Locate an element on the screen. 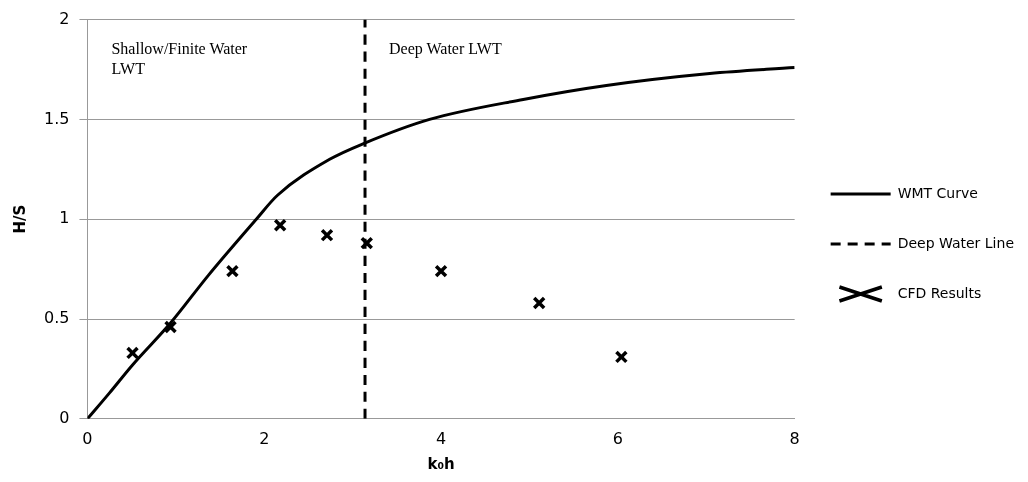  y-axis-title: H/S is located at coordinates (19, 219).